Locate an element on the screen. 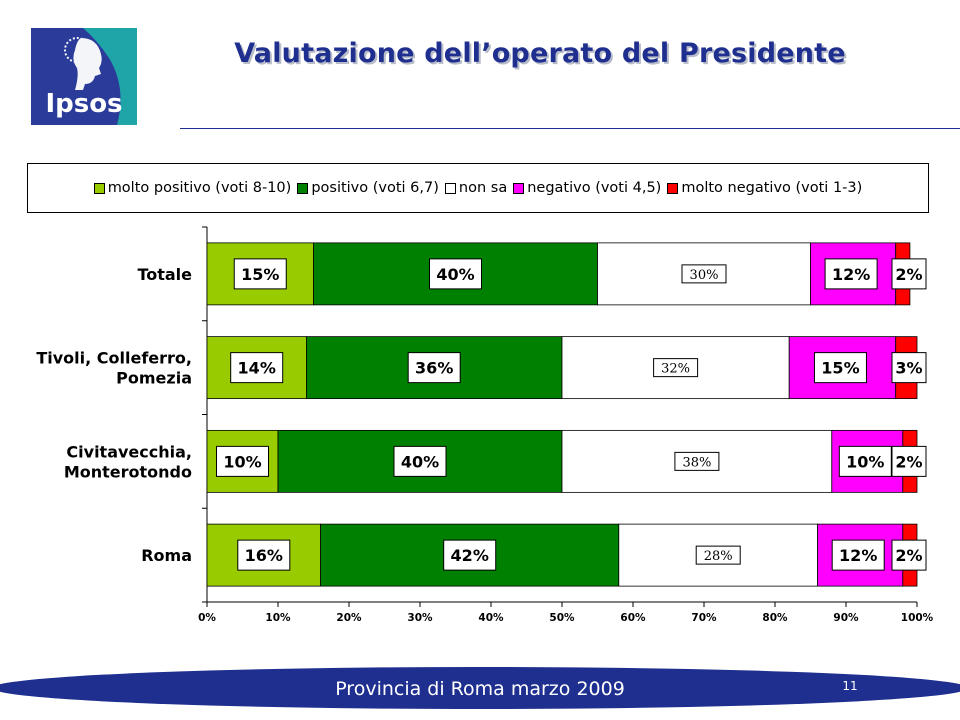 This screenshot has height=720, width=960. data-label: 14% is located at coordinates (257, 368).